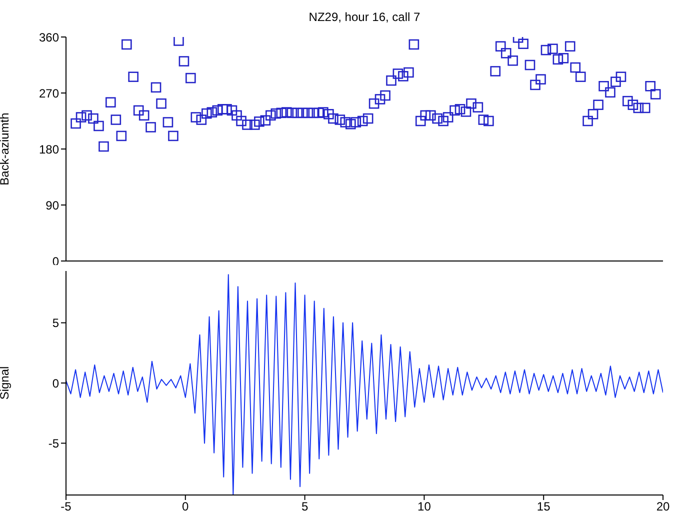 The width and height of the screenshot is (673, 521). Describe the element at coordinates (663, 507) in the screenshot. I see `x-tick-label: 20` at that location.